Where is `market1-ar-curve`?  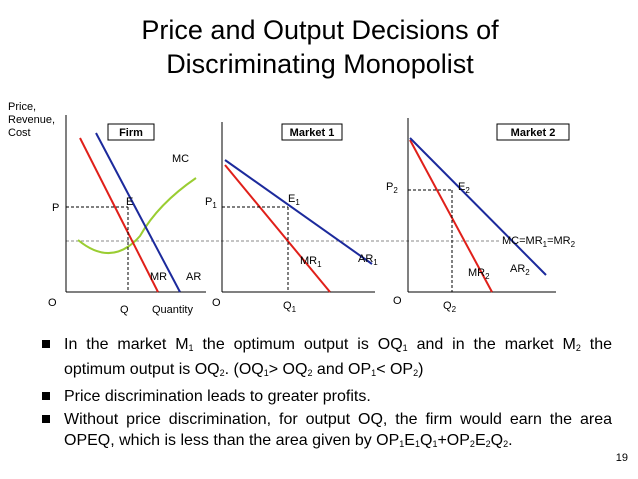 market1-ar-curve is located at coordinates (298, 212).